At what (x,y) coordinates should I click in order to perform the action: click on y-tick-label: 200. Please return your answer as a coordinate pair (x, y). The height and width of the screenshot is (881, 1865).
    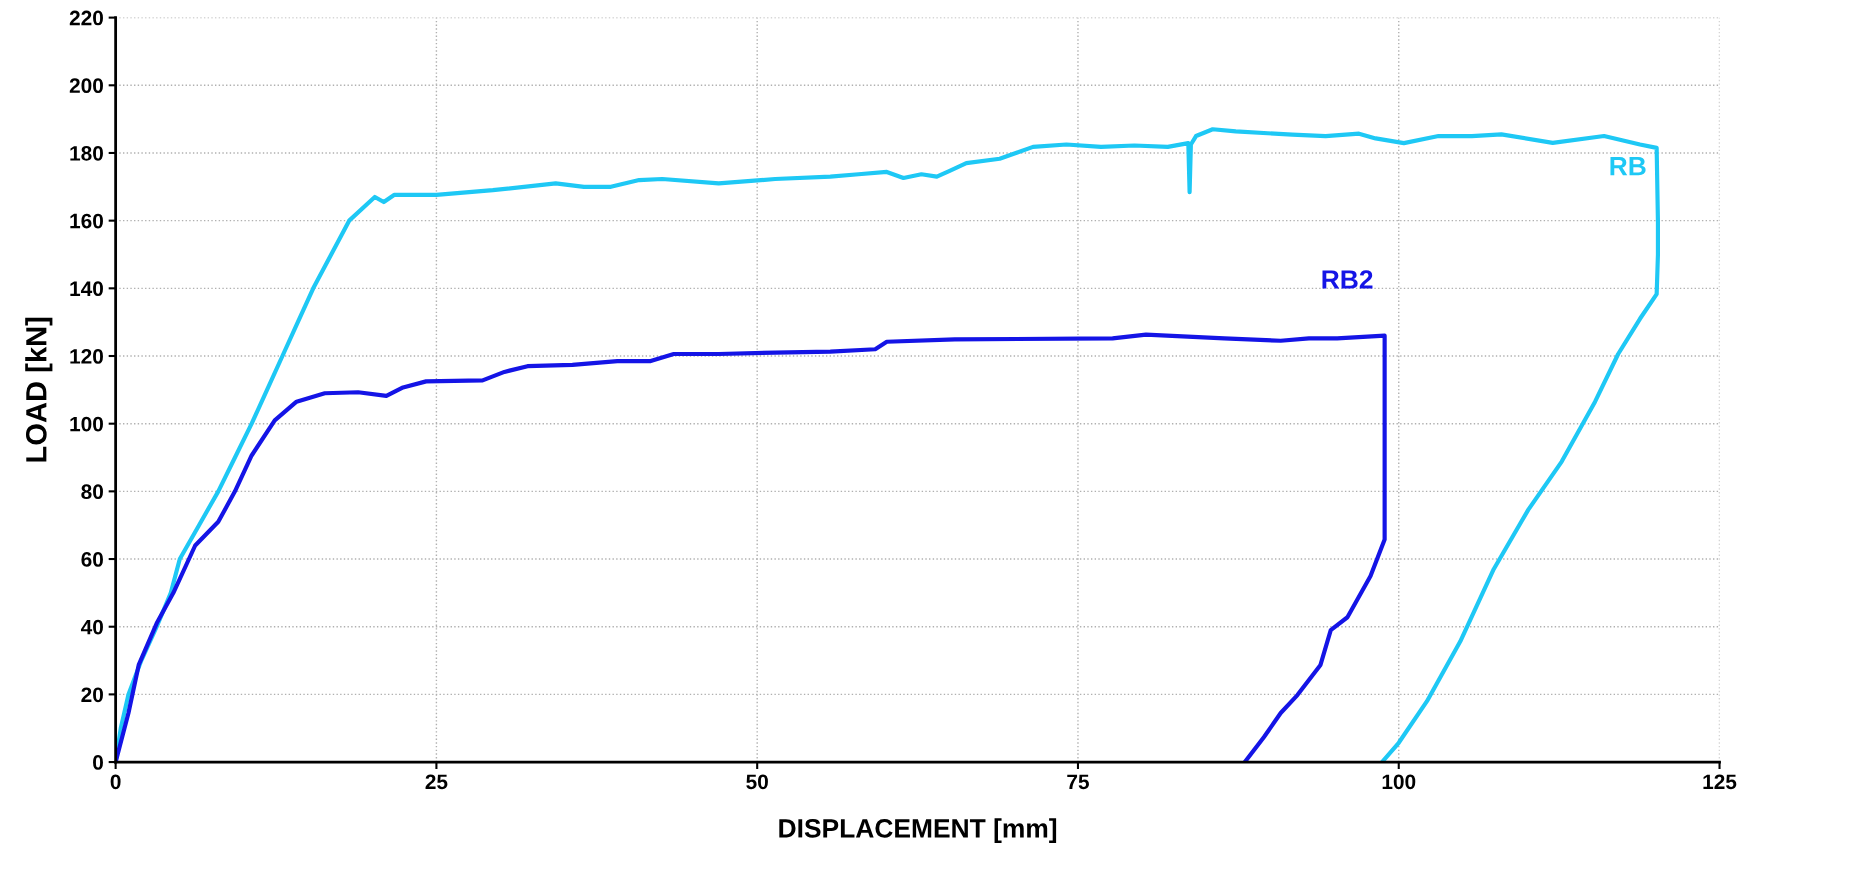
    Looking at the image, I should click on (86, 86).